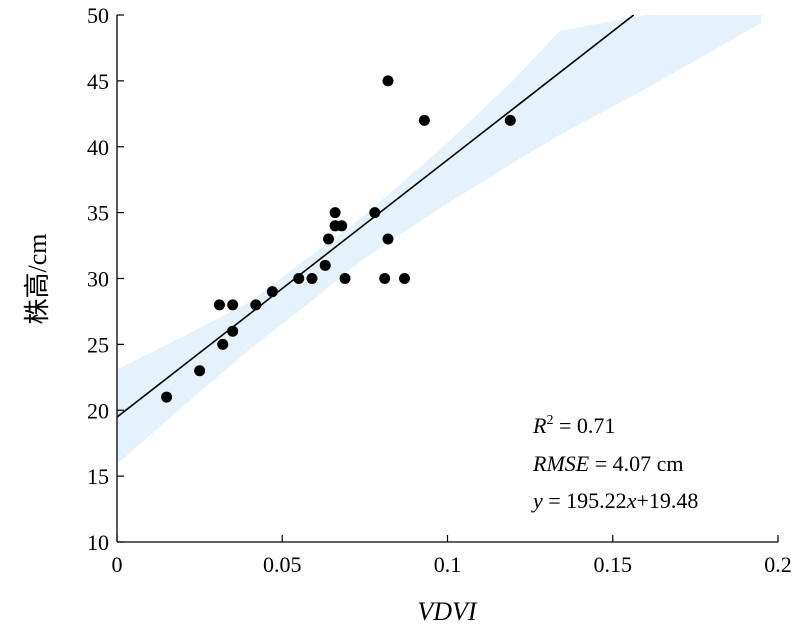 This screenshot has height=635, width=800. Describe the element at coordinates (98, 81) in the screenshot. I see `y-tick-label: 45` at that location.